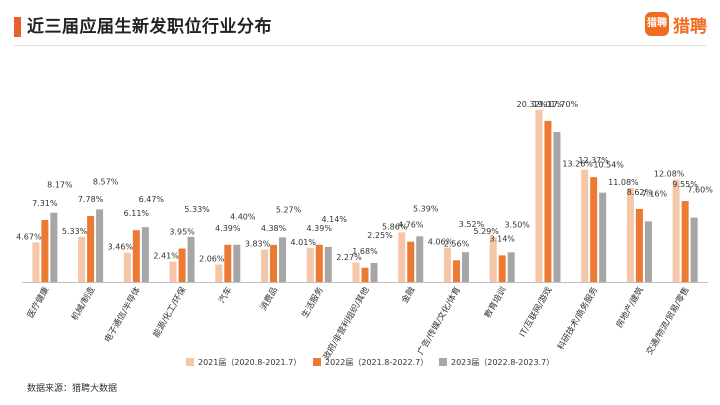 The height and width of the screenshot is (405, 720). I want to click on data-label-1-13: 13.26%, so click(577, 164).